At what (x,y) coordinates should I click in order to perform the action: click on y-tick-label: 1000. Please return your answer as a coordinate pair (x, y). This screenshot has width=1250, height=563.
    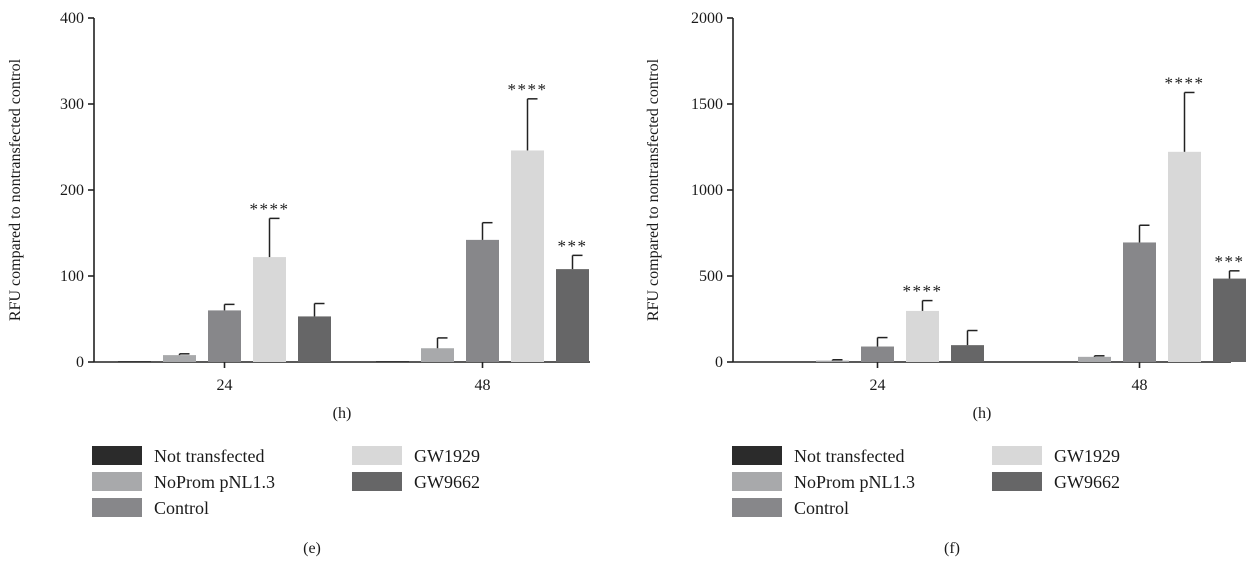
    Looking at the image, I should click on (707, 190).